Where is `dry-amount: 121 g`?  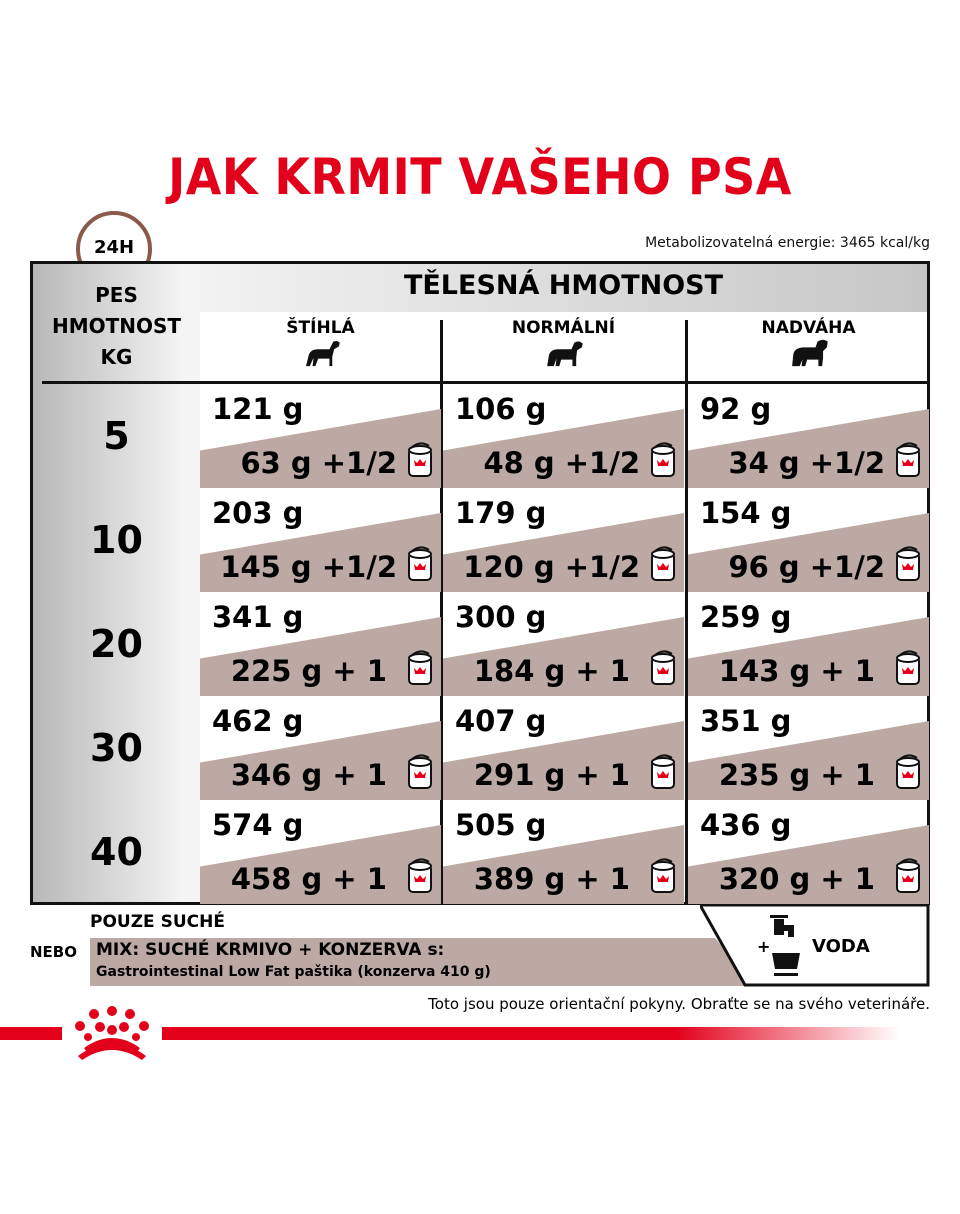 dry-amount: 121 g is located at coordinates (258, 409).